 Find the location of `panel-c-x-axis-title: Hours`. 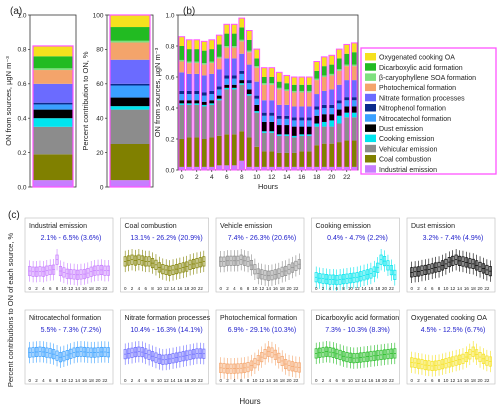

panel-c-x-axis-title: Hours is located at coordinates (249, 401).